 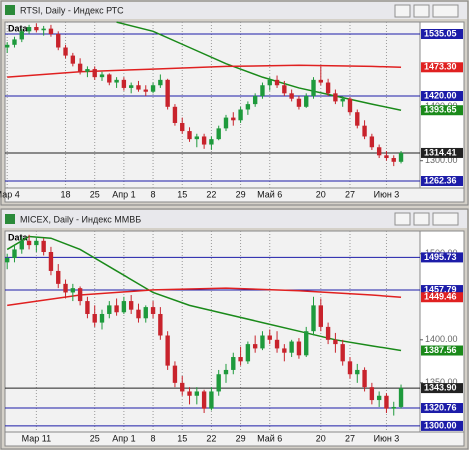 I want to click on price-flag-label: 1449.46, so click(x=440, y=297).